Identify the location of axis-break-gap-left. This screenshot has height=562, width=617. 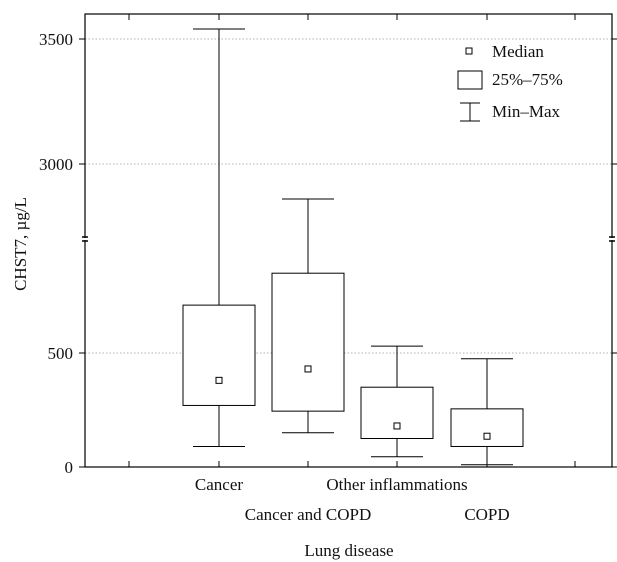
(85, 239).